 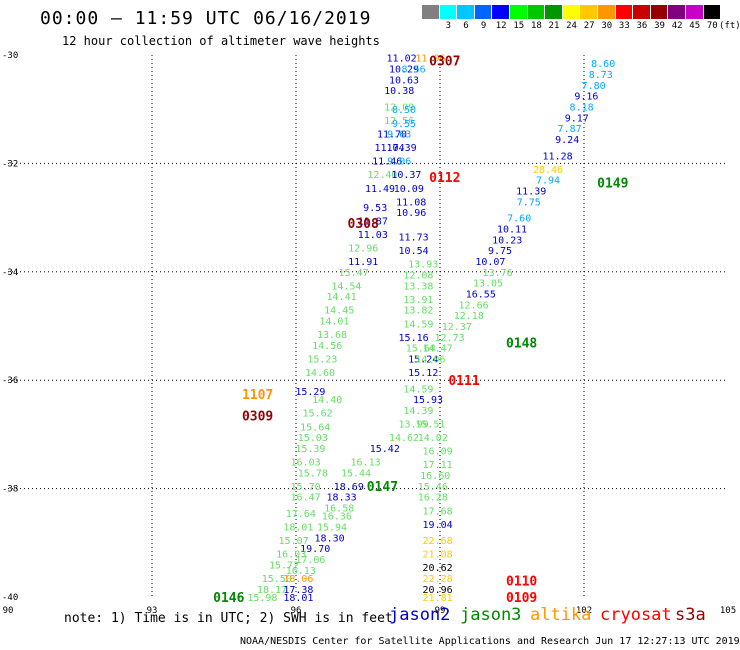 I want to click on wave-height-label: 15.72, so click(x=284, y=565).